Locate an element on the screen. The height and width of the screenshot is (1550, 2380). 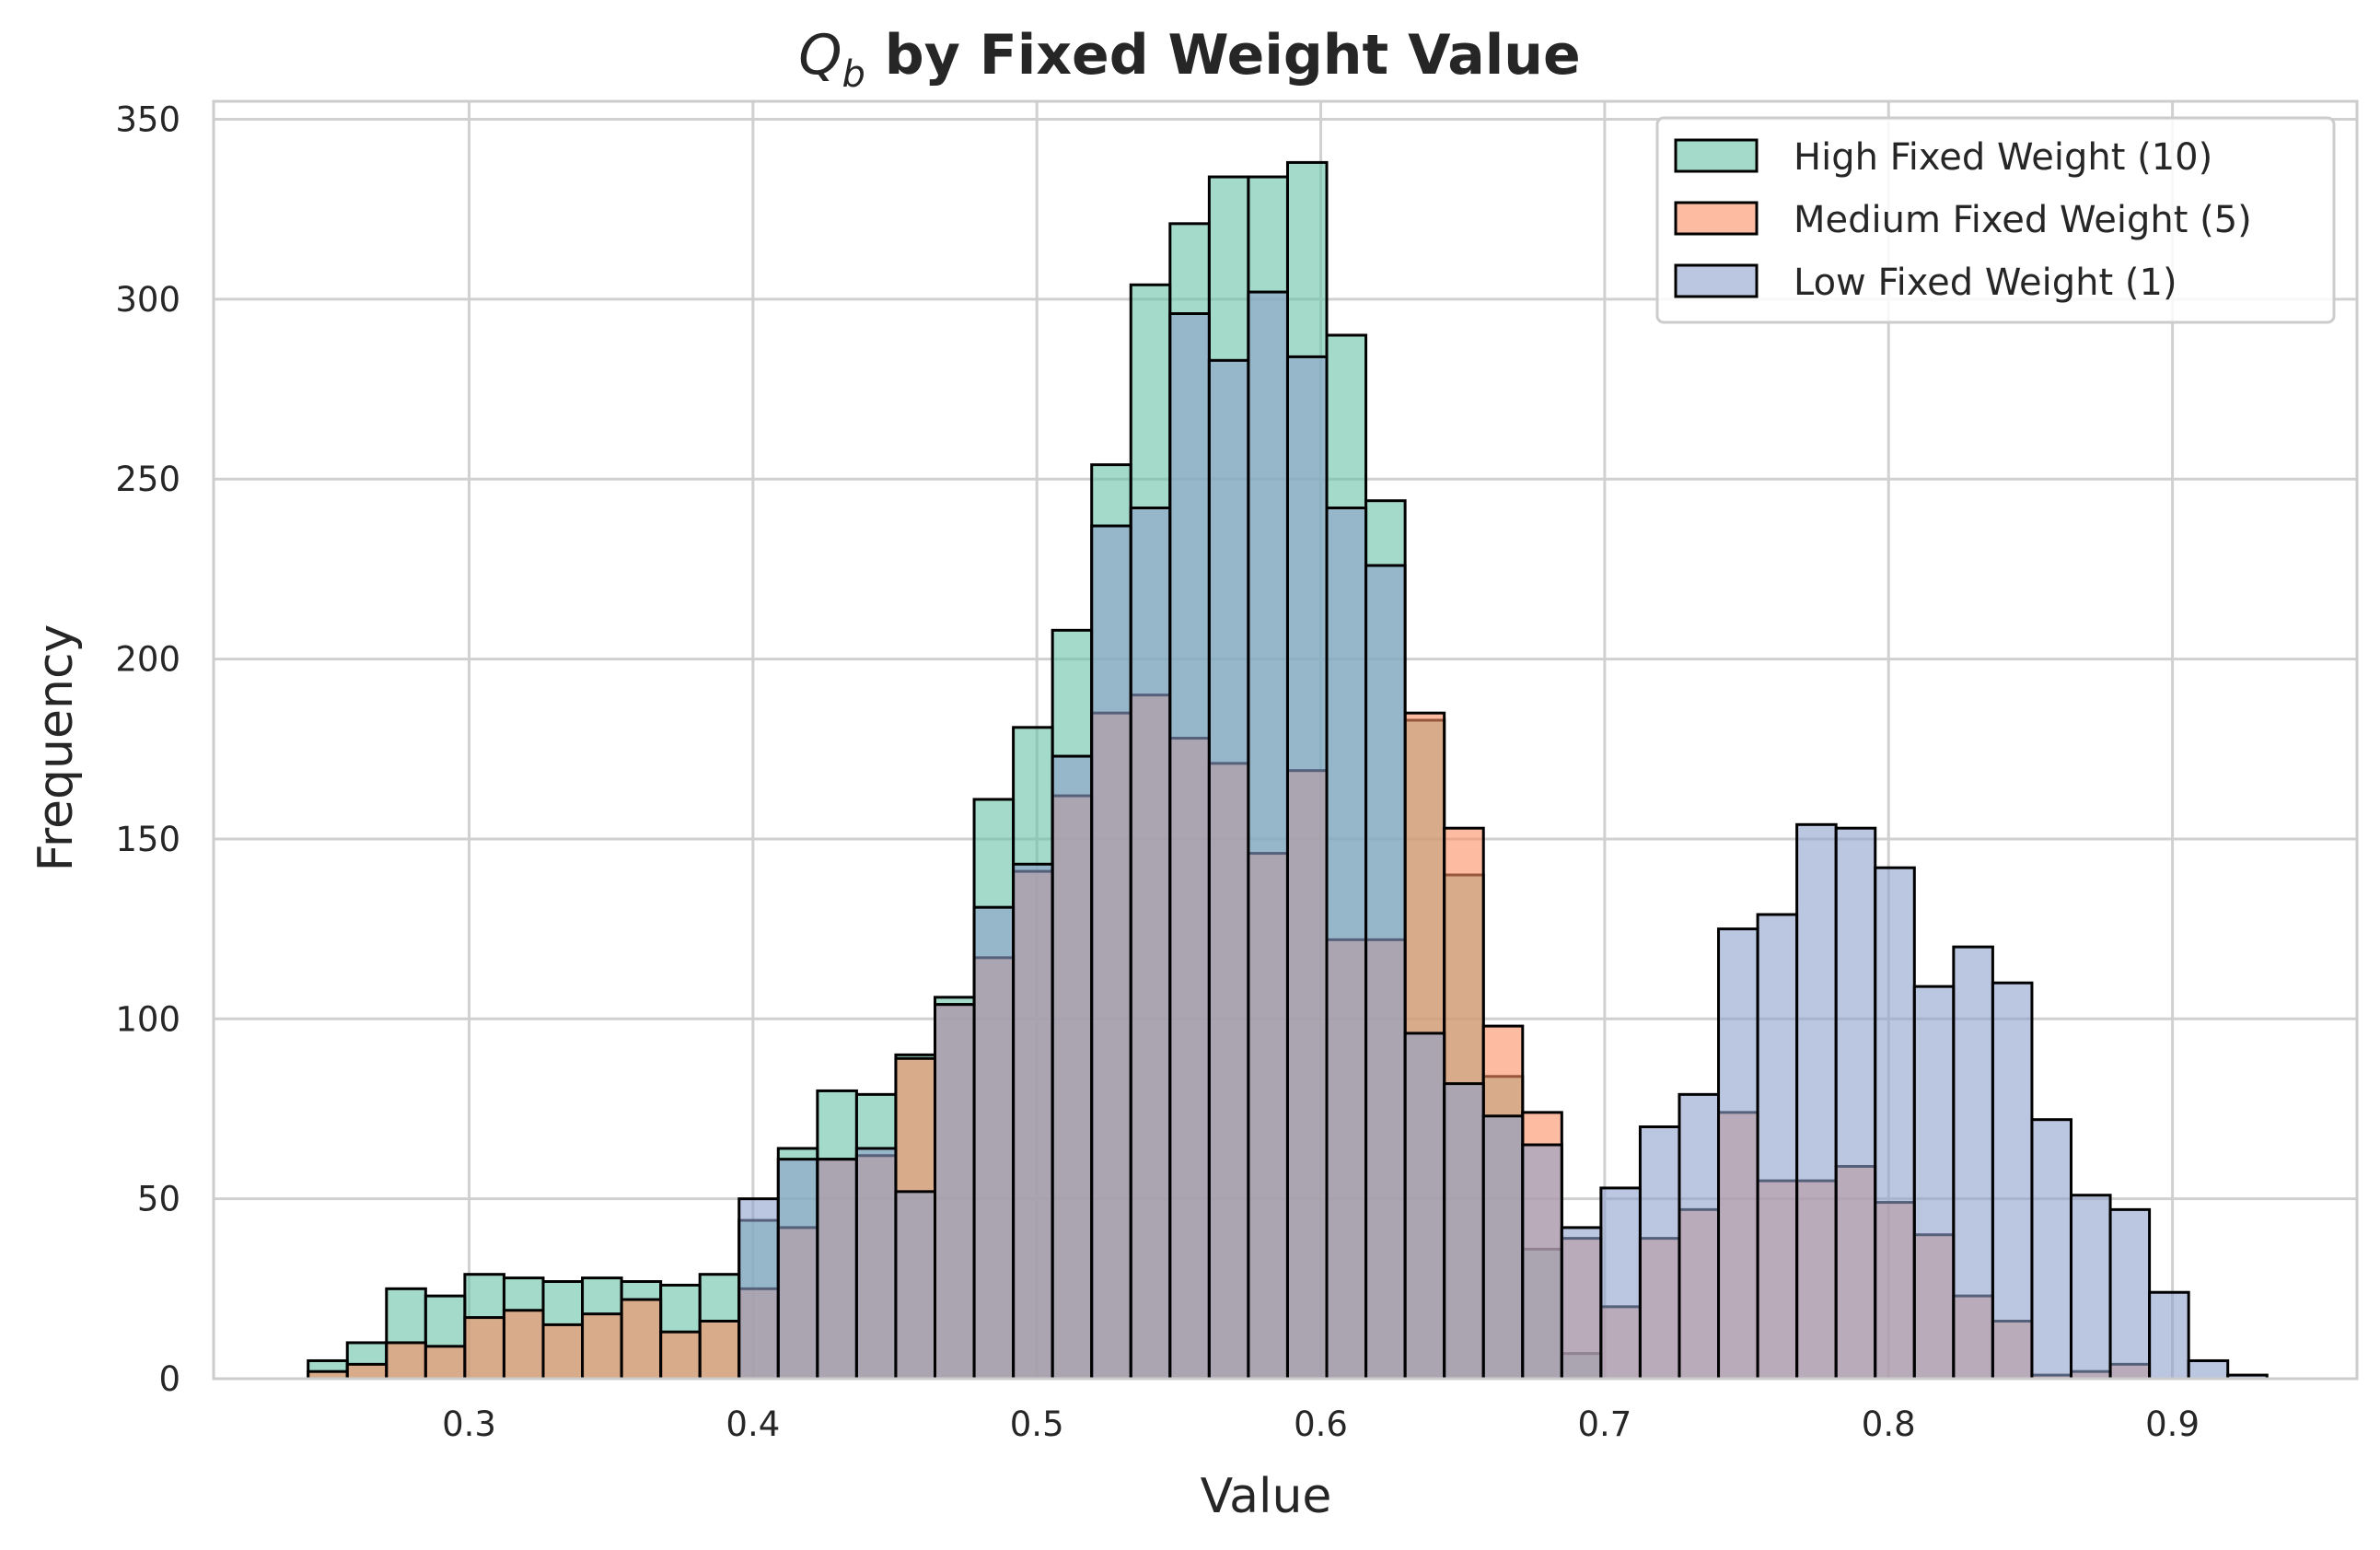
y-tick-label: 350 is located at coordinates (147, 120).